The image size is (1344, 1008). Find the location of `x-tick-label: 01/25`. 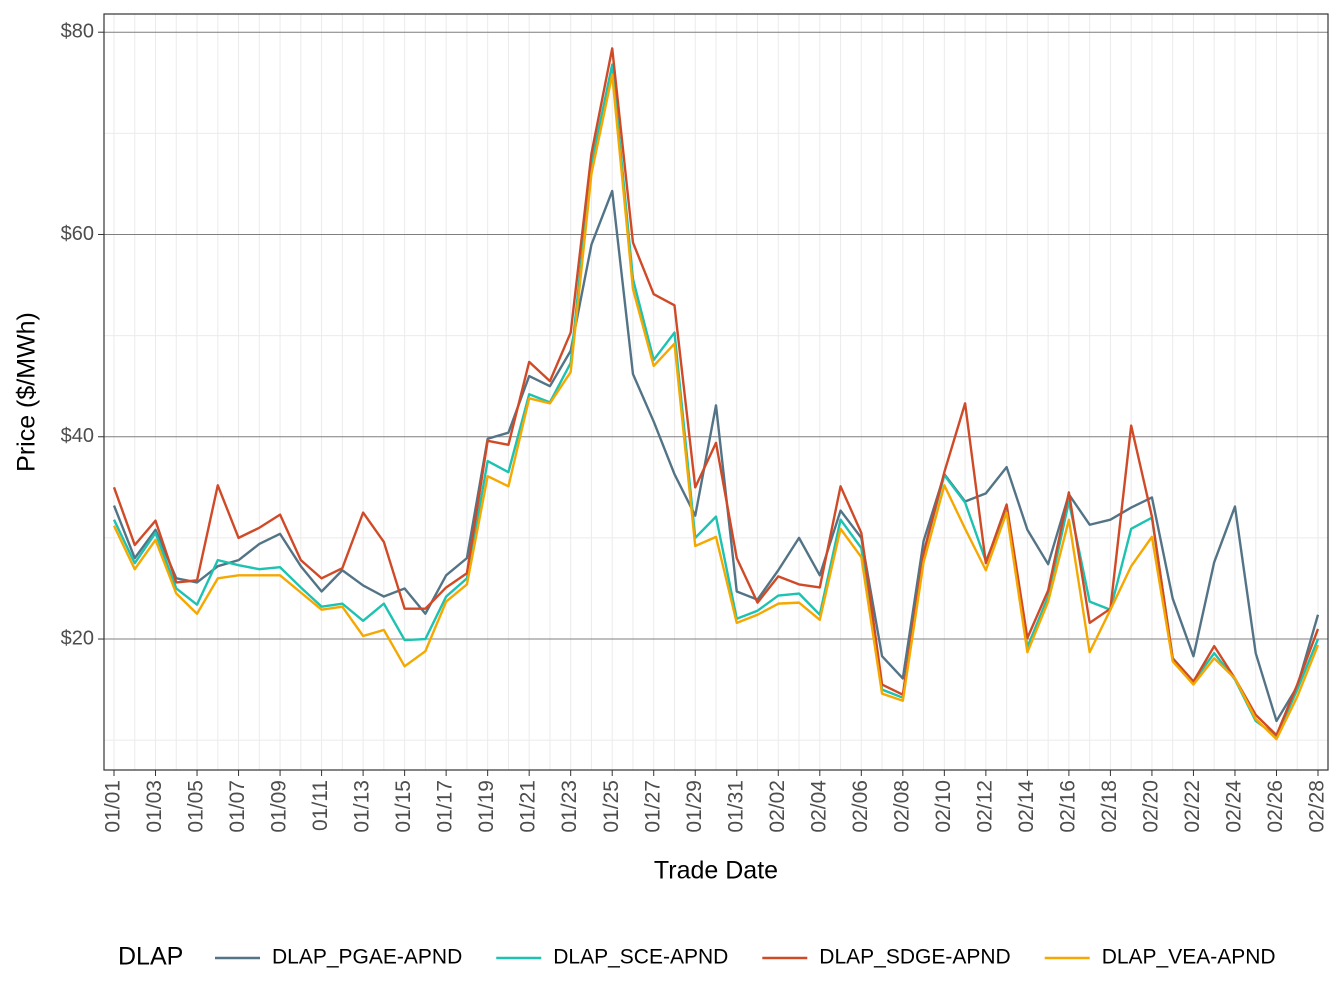

x-tick-label: 01/25 is located at coordinates (611, 806).